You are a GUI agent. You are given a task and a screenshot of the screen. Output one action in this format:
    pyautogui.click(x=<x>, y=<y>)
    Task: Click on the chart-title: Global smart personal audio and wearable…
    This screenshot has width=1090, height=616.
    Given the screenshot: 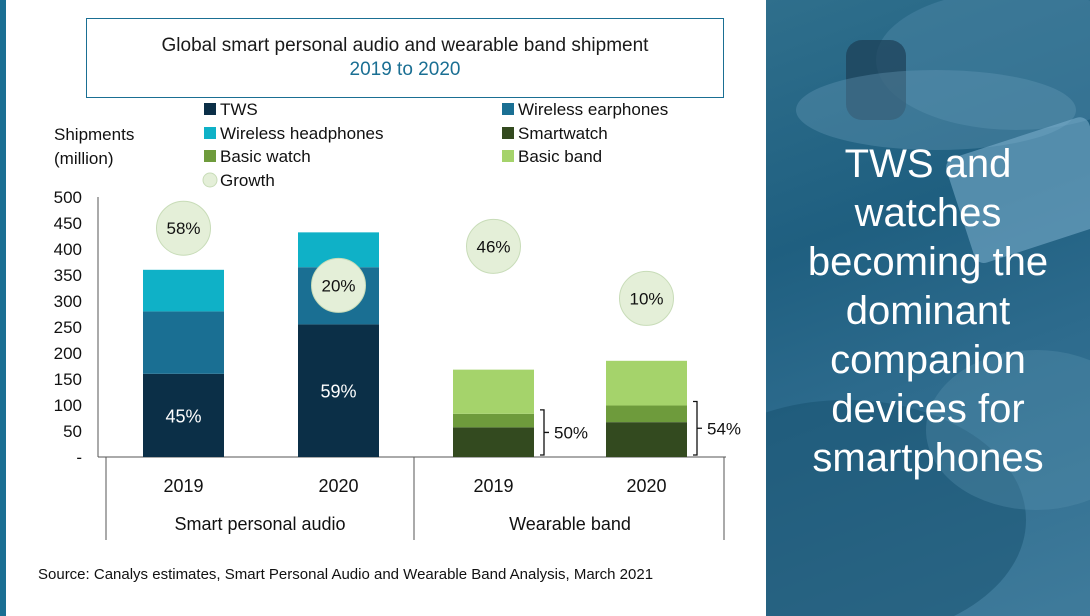 What is the action you would take?
    pyautogui.click(x=405, y=45)
    